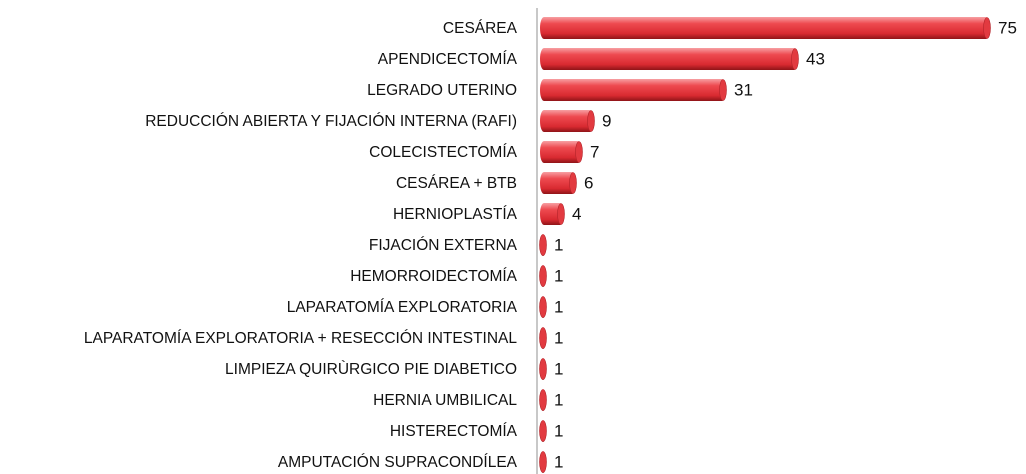  Describe the element at coordinates (455, 214) in the screenshot. I see `category-label: HERNIOPLASTÍA` at that location.